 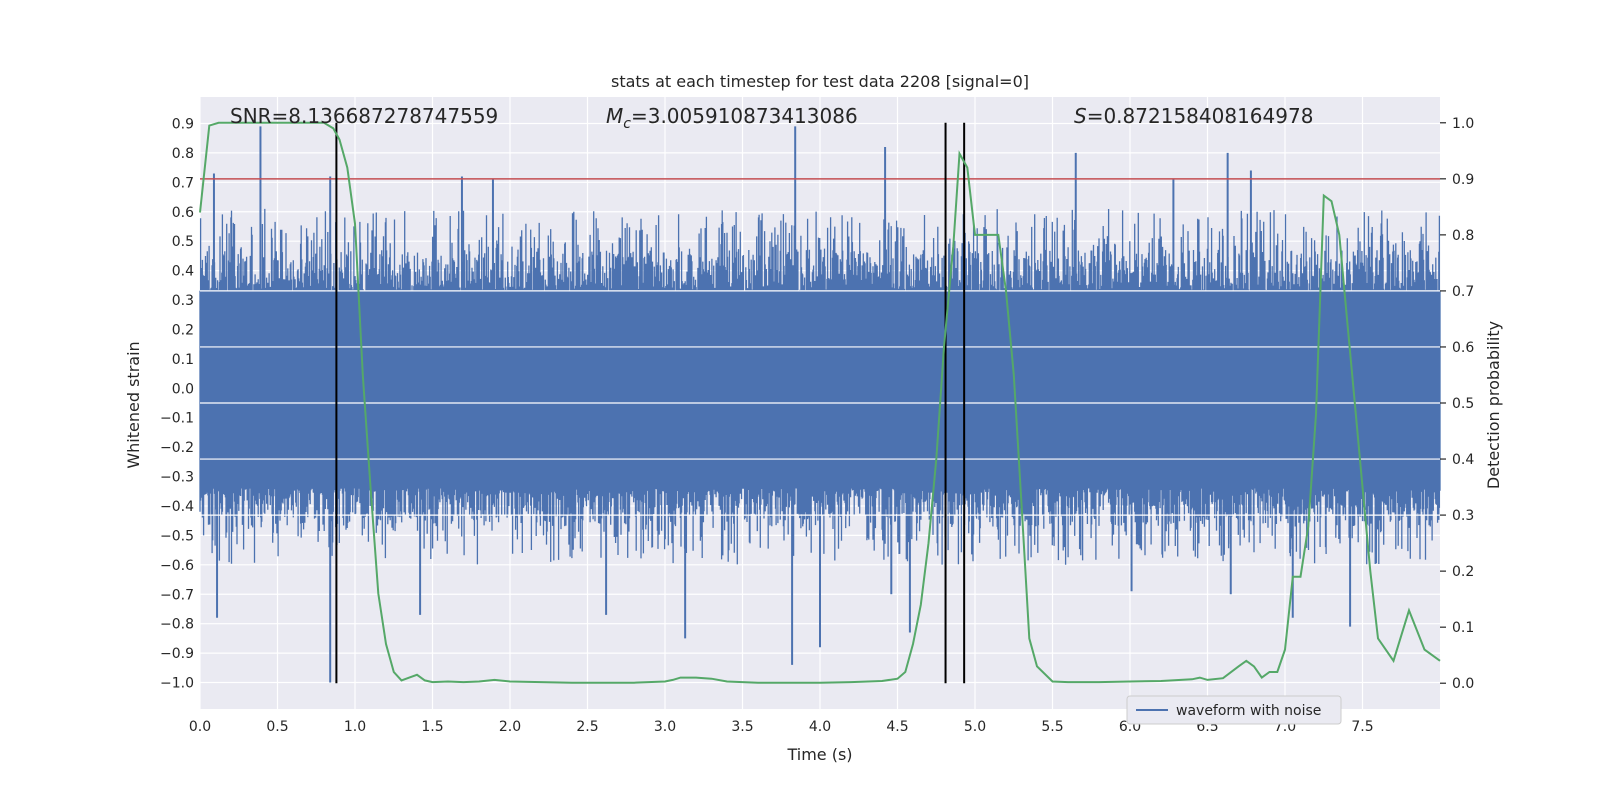 What do you see at coordinates (1052, 727) in the screenshot?
I see `x-tick-label: 5.5` at bounding box center [1052, 727].